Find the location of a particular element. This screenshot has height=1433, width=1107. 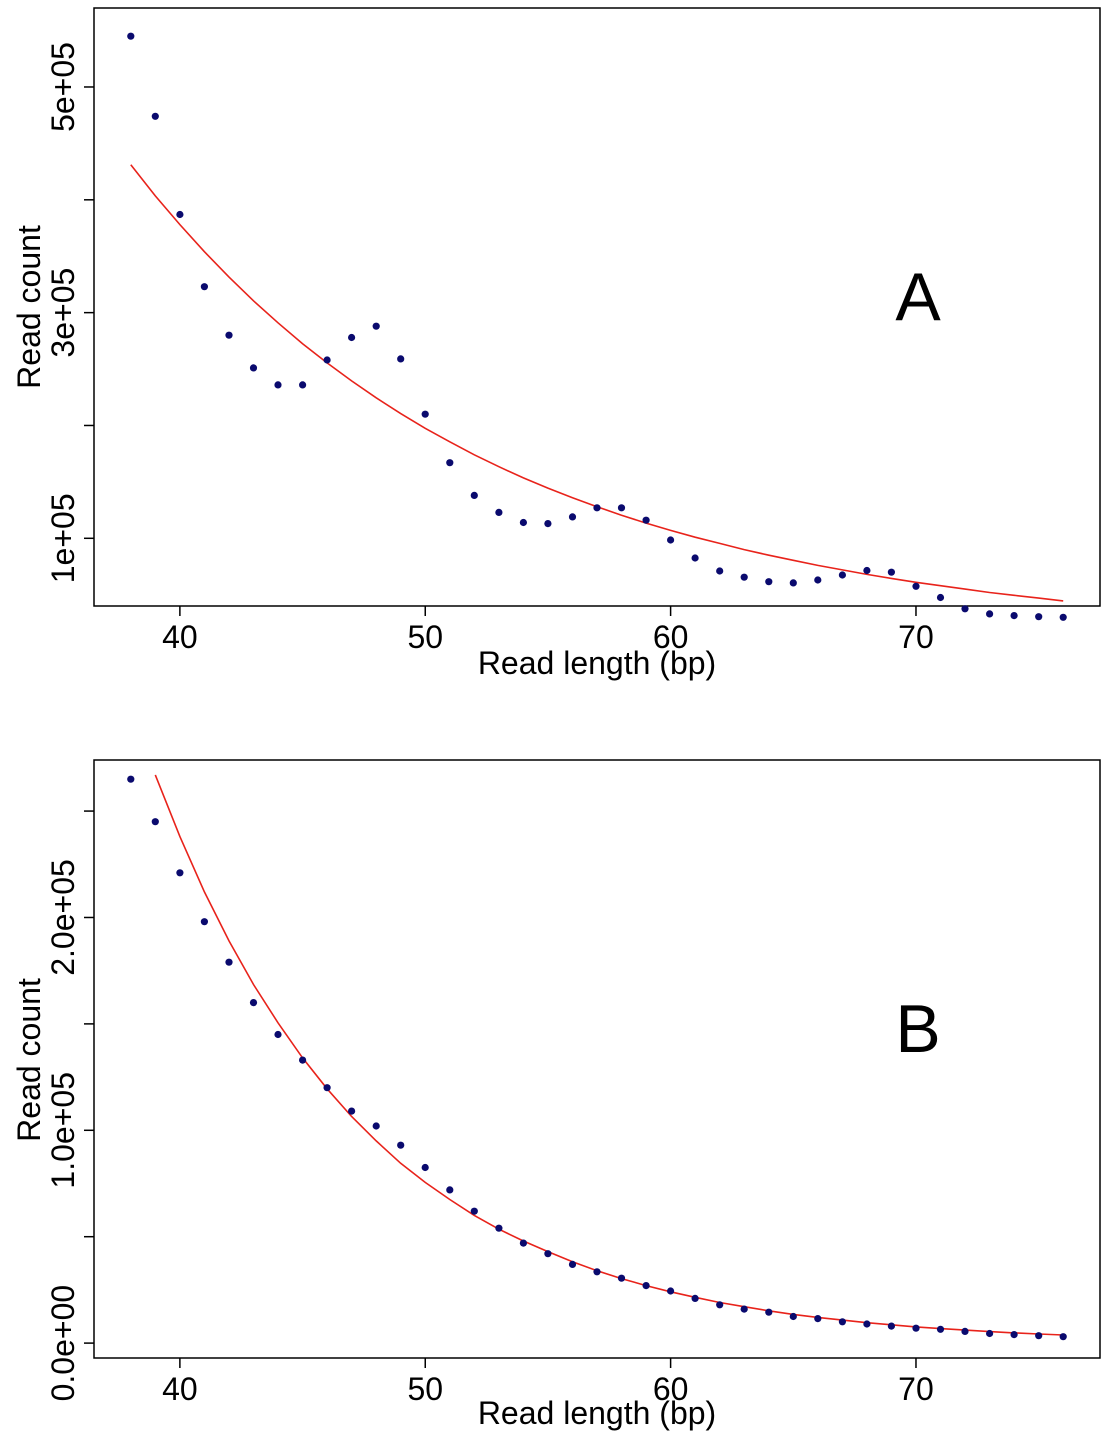

y-tick-label: 1e+05 is located at coordinates (63, 538).